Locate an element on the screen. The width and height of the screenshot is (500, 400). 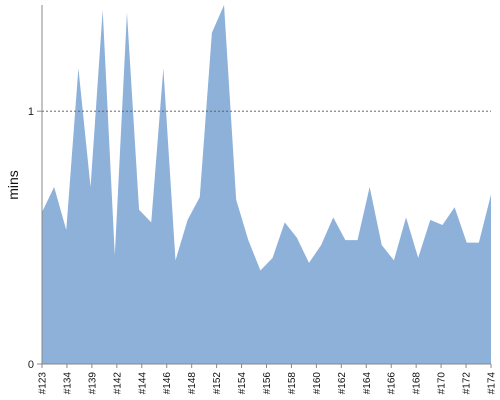
x-tick-label: #134 is located at coordinates (67, 383).